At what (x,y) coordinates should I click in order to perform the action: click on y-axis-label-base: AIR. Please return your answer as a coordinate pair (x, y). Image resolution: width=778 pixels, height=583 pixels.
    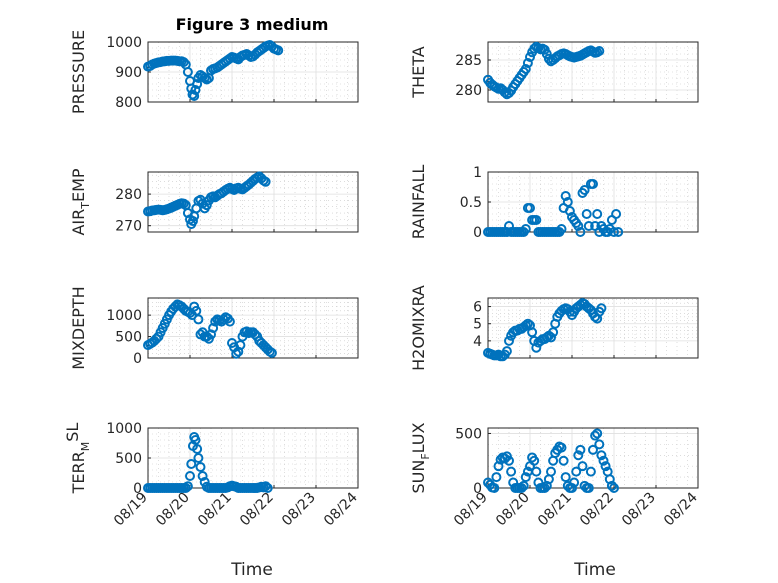
    Looking at the image, I should click on (78, 222).